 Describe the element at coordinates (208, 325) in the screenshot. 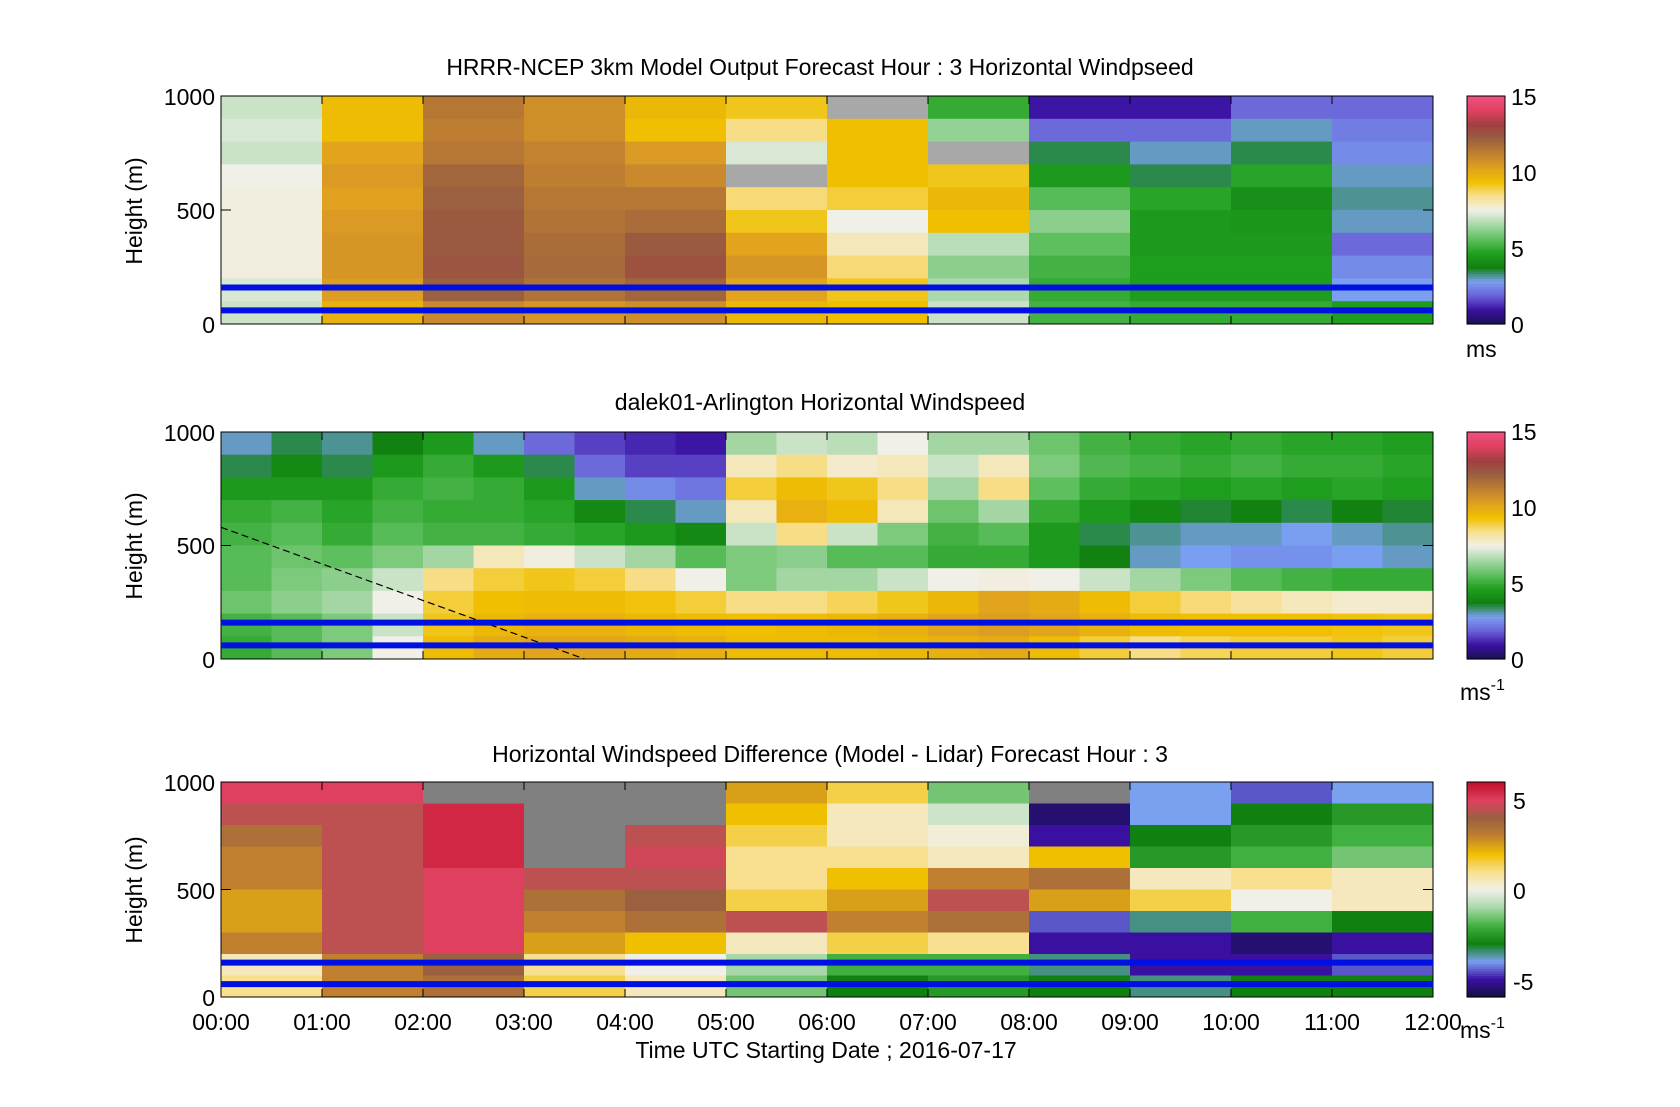

I see `y-ticklabel-0: 0` at that location.